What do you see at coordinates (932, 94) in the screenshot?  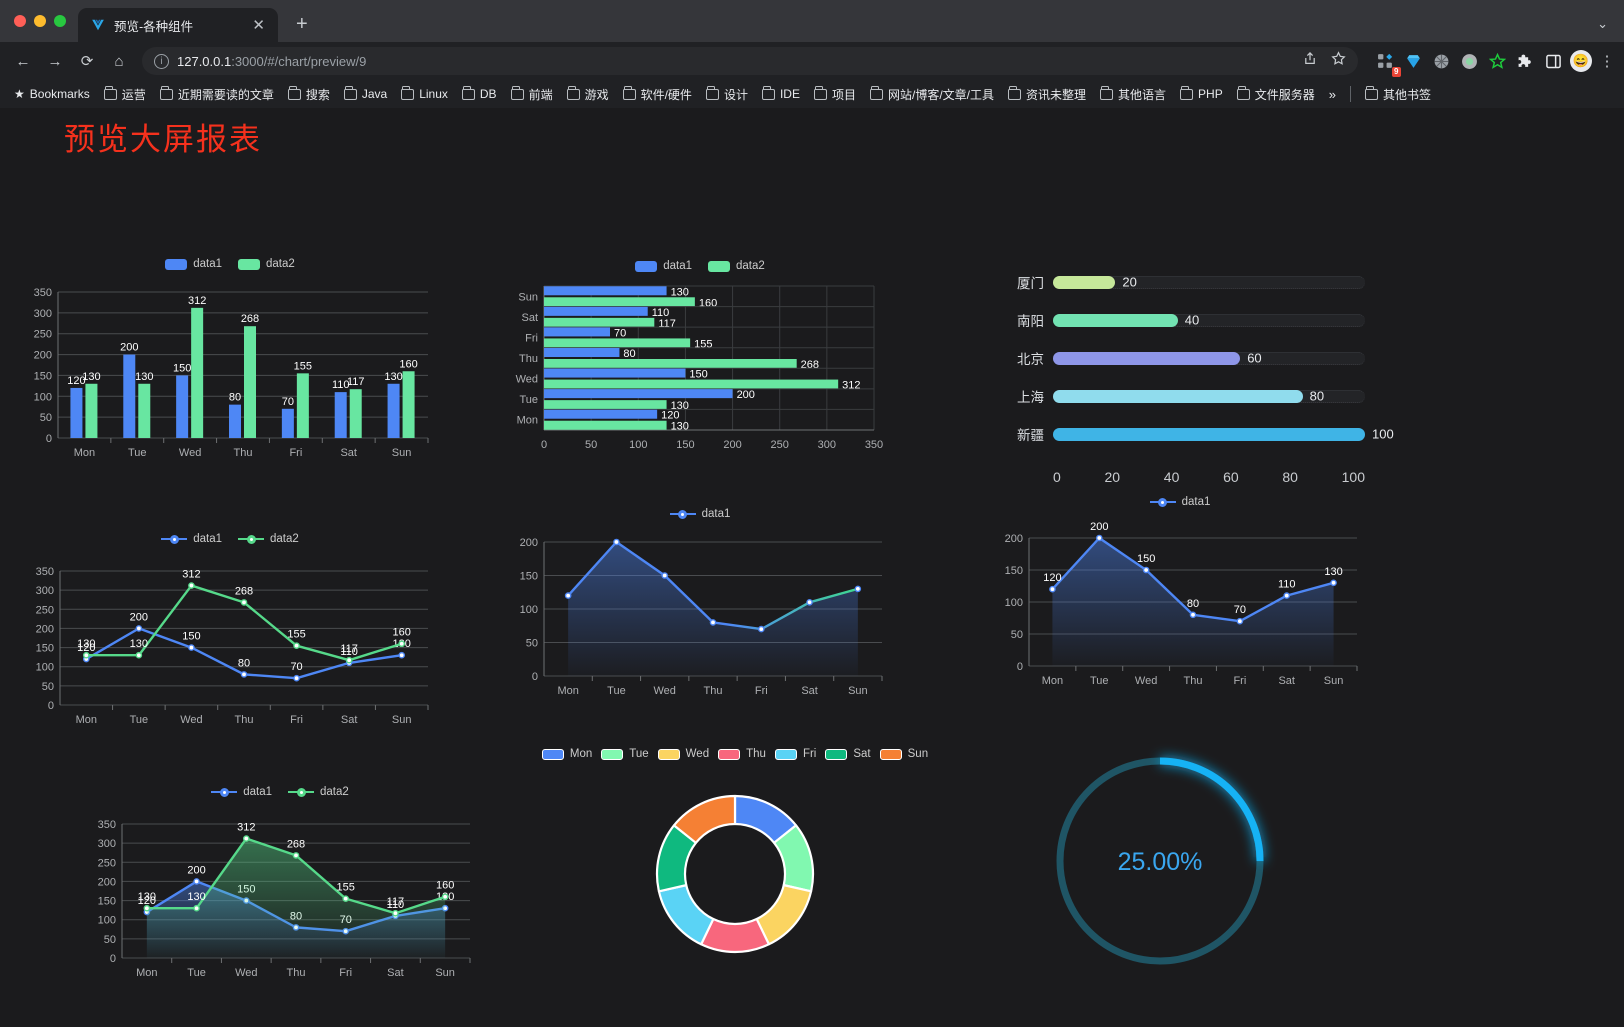 I see `bookmark-folder: 网站/博客/文章/工具` at bounding box center [932, 94].